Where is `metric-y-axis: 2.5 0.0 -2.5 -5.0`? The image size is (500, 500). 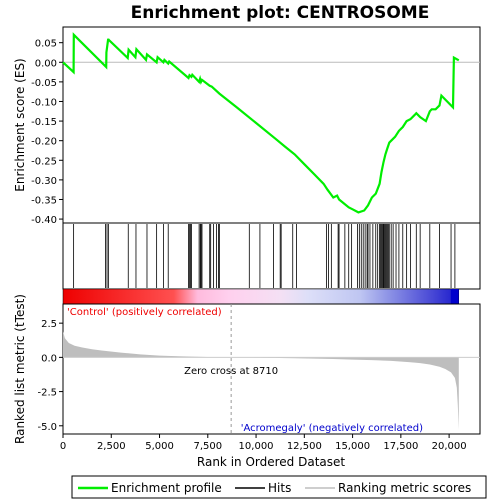 metric-y-axis: 2.5 0.0 -2.5 -5.0 is located at coordinates (50, 376).